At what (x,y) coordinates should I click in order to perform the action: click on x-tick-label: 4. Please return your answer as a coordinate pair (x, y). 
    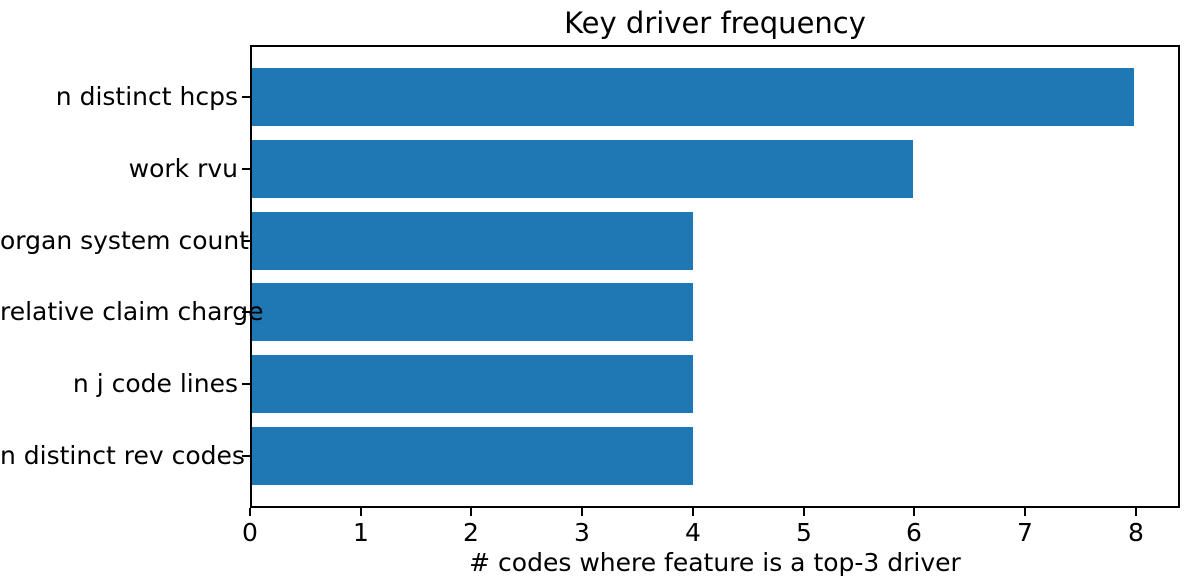
    Looking at the image, I should click on (693, 532).